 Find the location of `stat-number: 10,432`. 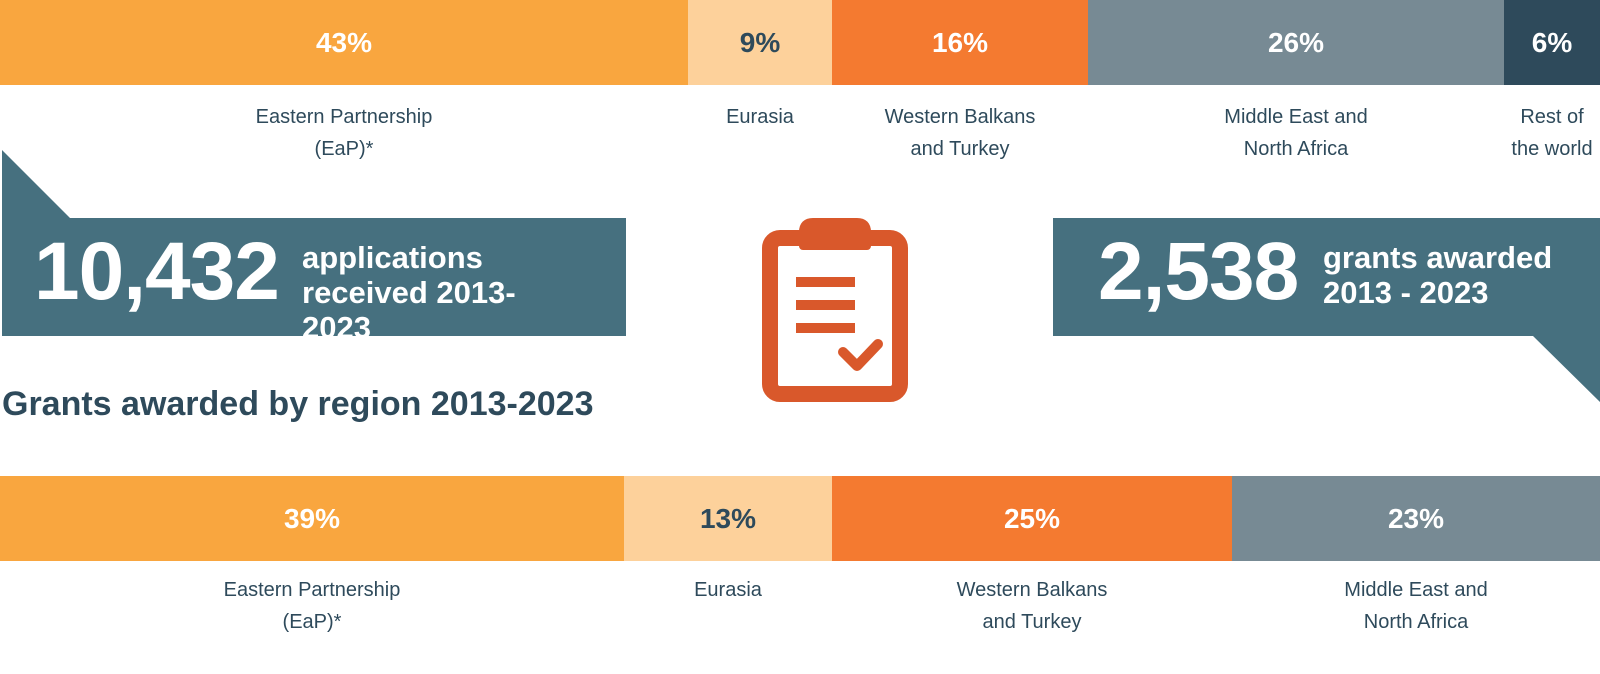

stat-number: 10,432 is located at coordinates (157, 271).